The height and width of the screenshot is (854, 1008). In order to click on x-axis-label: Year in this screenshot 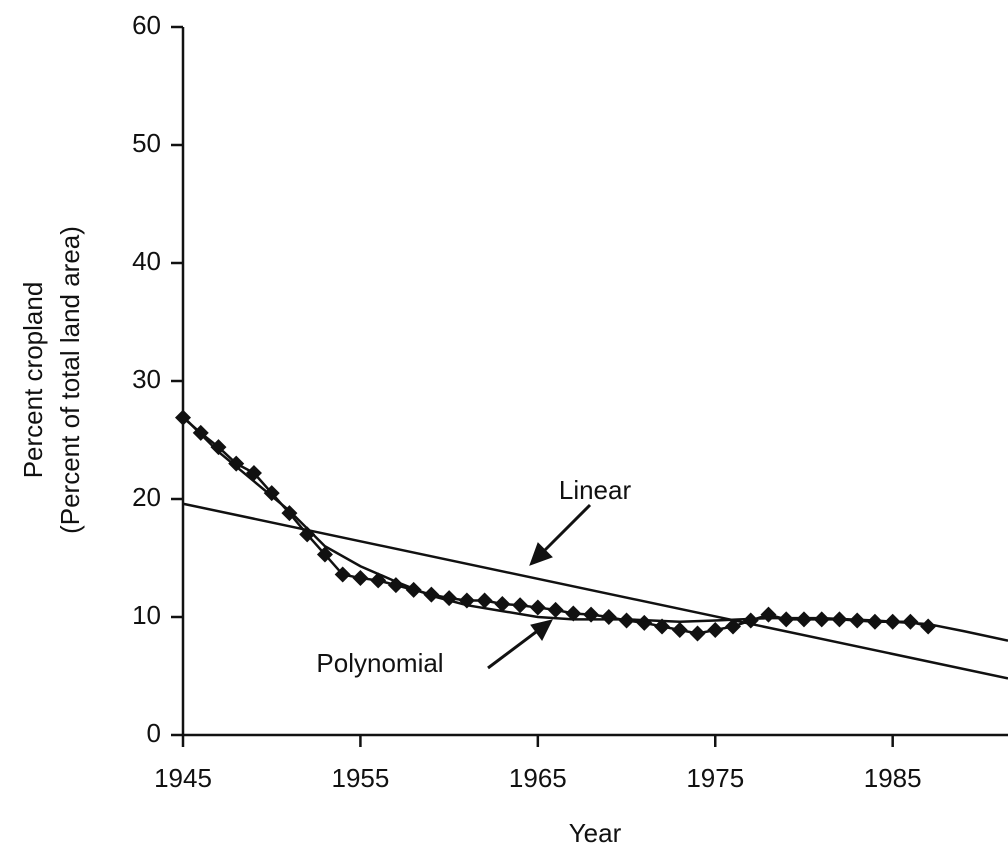, I will do `click(595, 833)`.